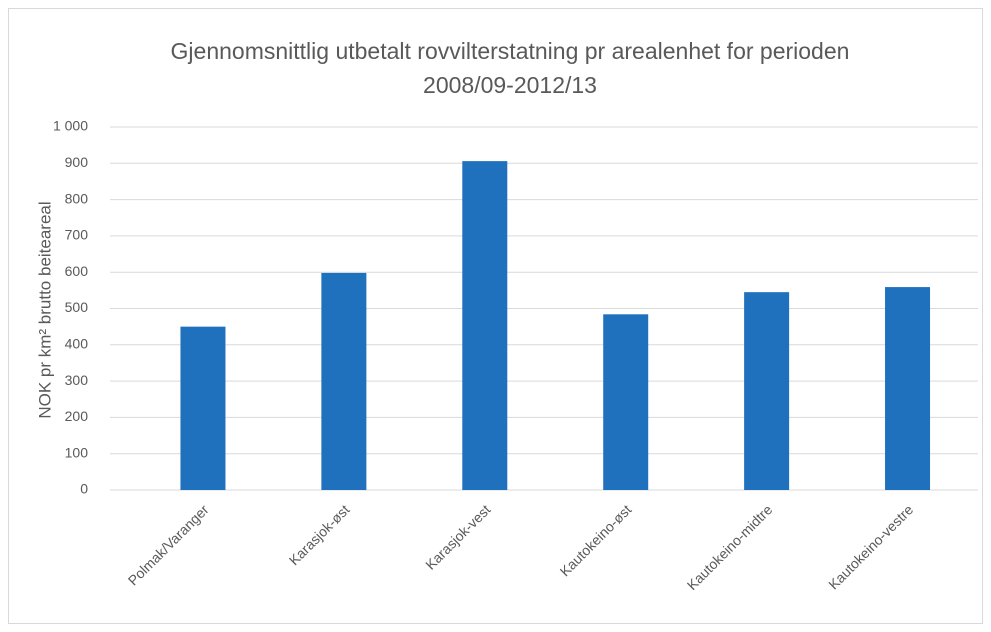 This screenshot has width=991, height=632. What do you see at coordinates (70, 126) in the screenshot?
I see `y-tick-label: 1 000` at bounding box center [70, 126].